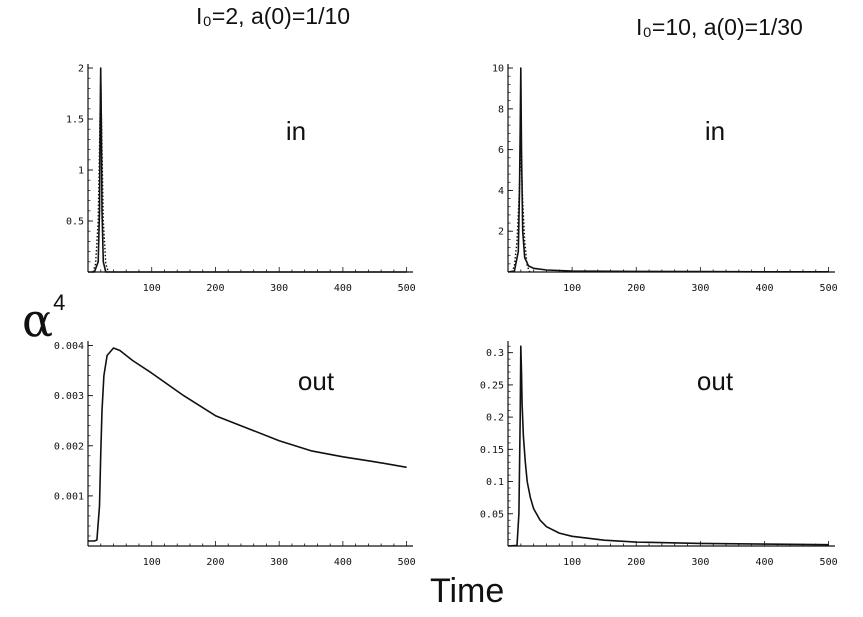 This screenshot has width=863, height=617. I want to click on y-tick-label: 0.2, so click(495, 418).